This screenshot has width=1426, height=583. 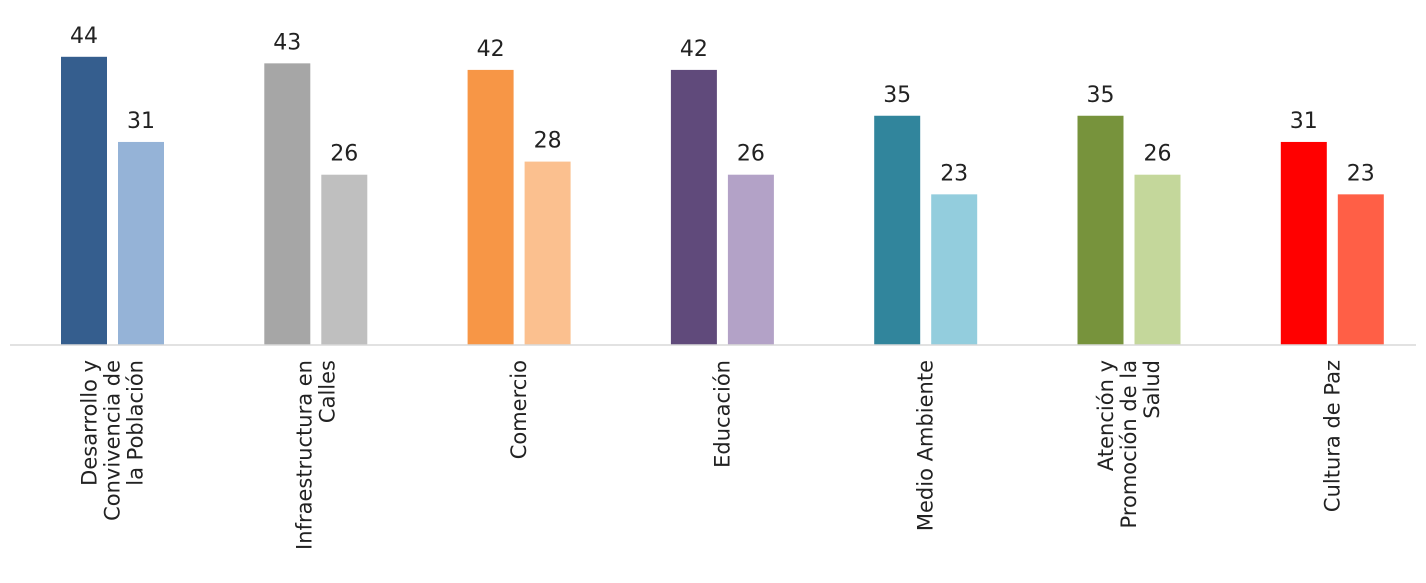 I want to click on category-label-line: Educación, so click(x=722, y=414).